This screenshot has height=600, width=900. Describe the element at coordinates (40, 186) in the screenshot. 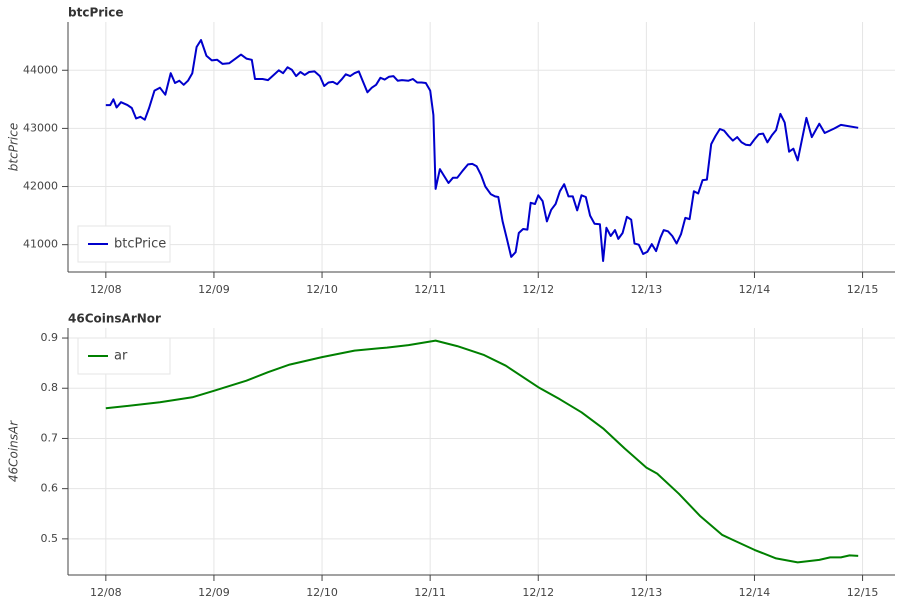

I see `y-tick-label: 42000` at that location.